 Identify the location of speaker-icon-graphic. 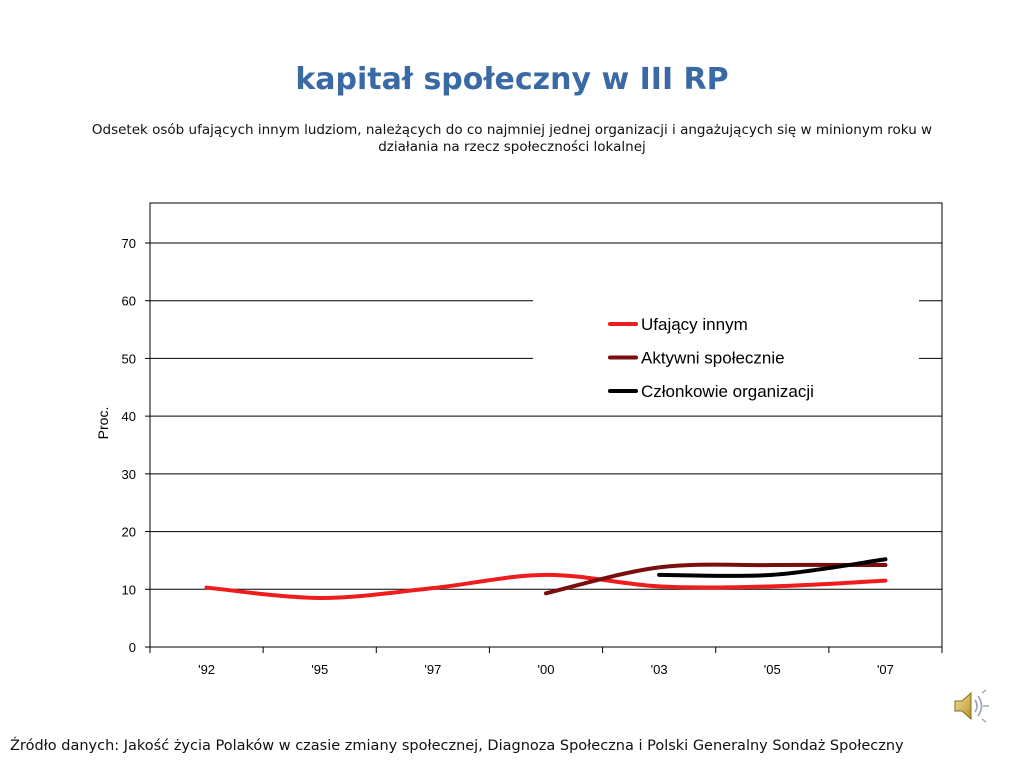
(971, 706).